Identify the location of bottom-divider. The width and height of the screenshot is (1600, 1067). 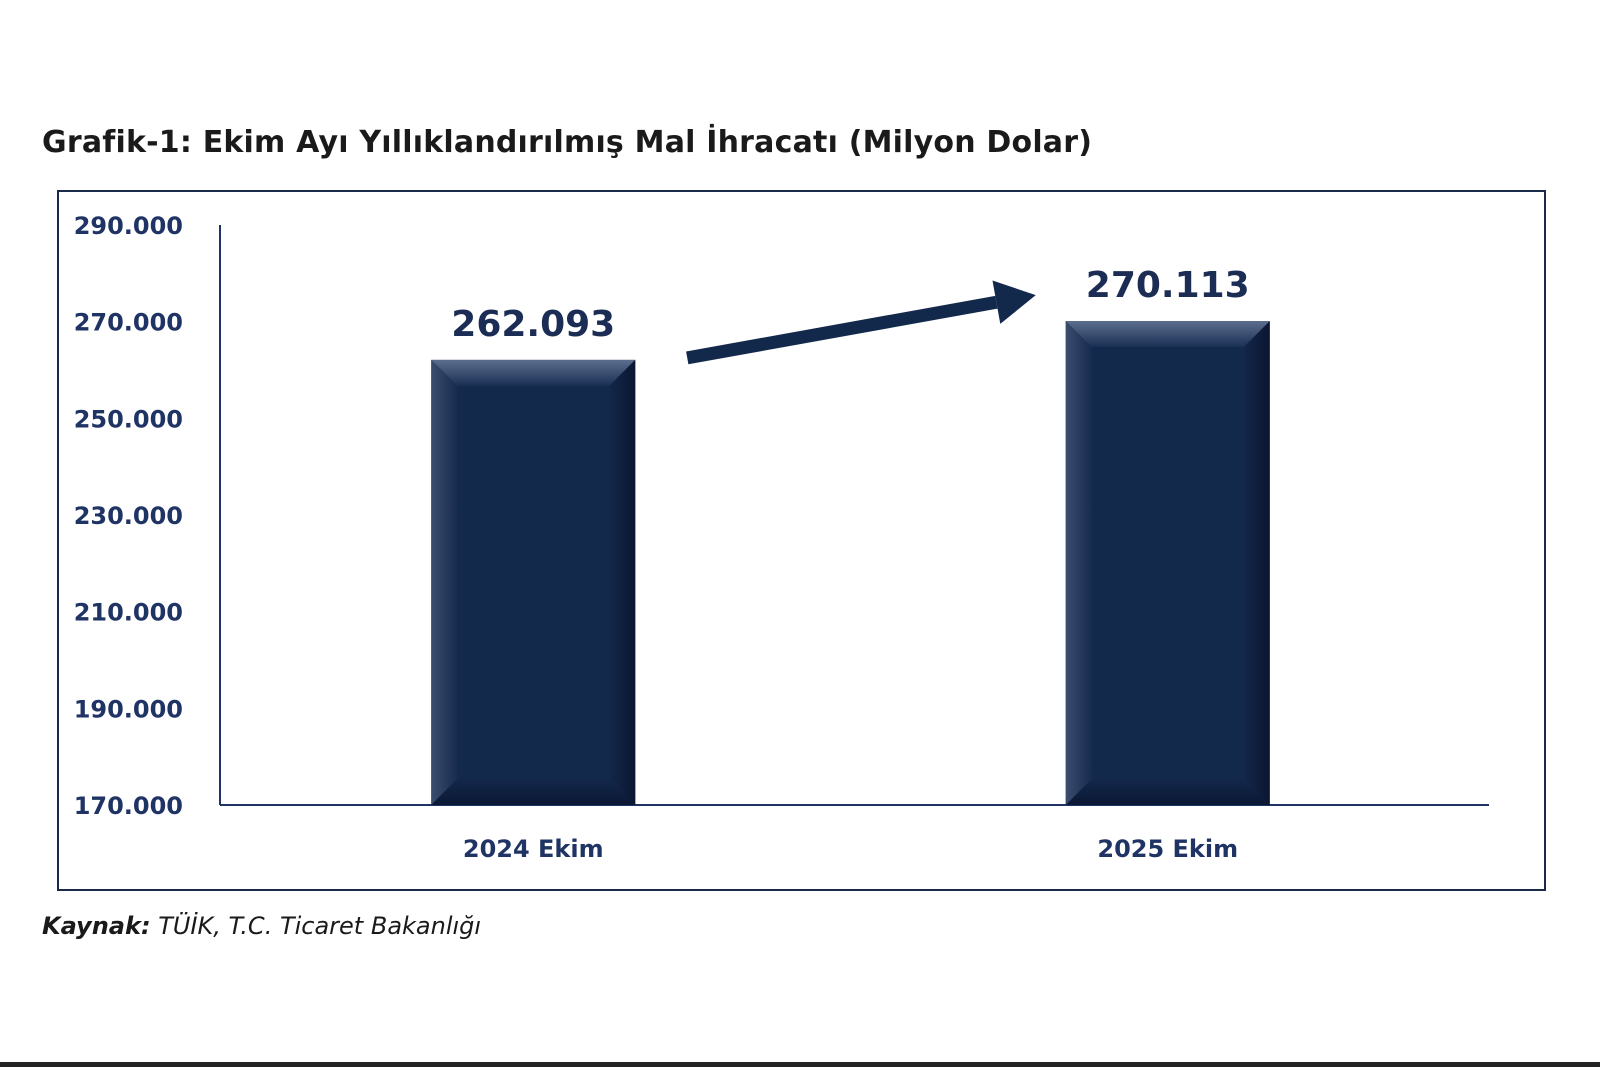
(800, 1064).